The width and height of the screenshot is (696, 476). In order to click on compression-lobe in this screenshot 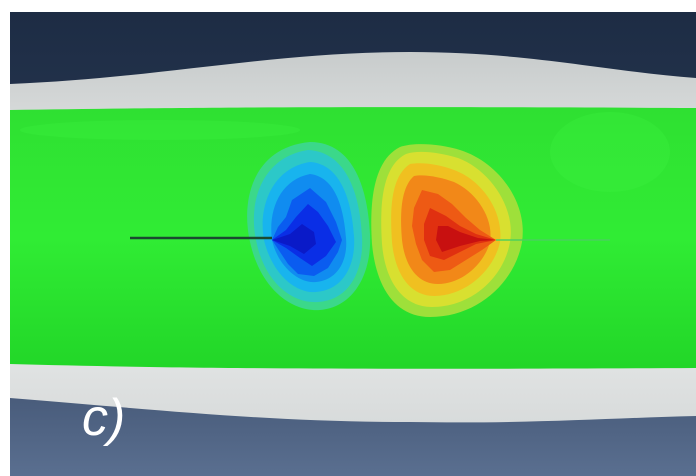, I will do `click(309, 226)`.